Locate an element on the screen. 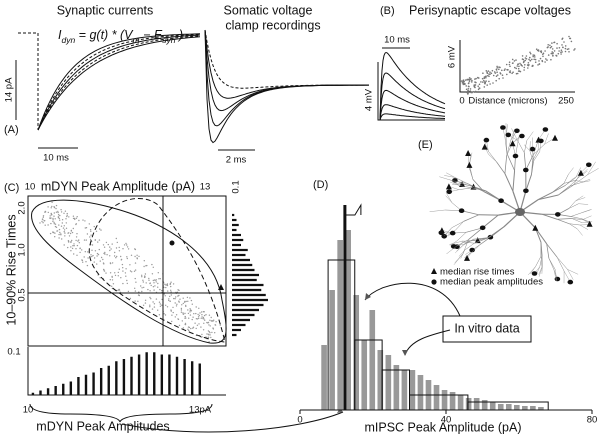  axis-label: 0 is located at coordinates (461, 101).